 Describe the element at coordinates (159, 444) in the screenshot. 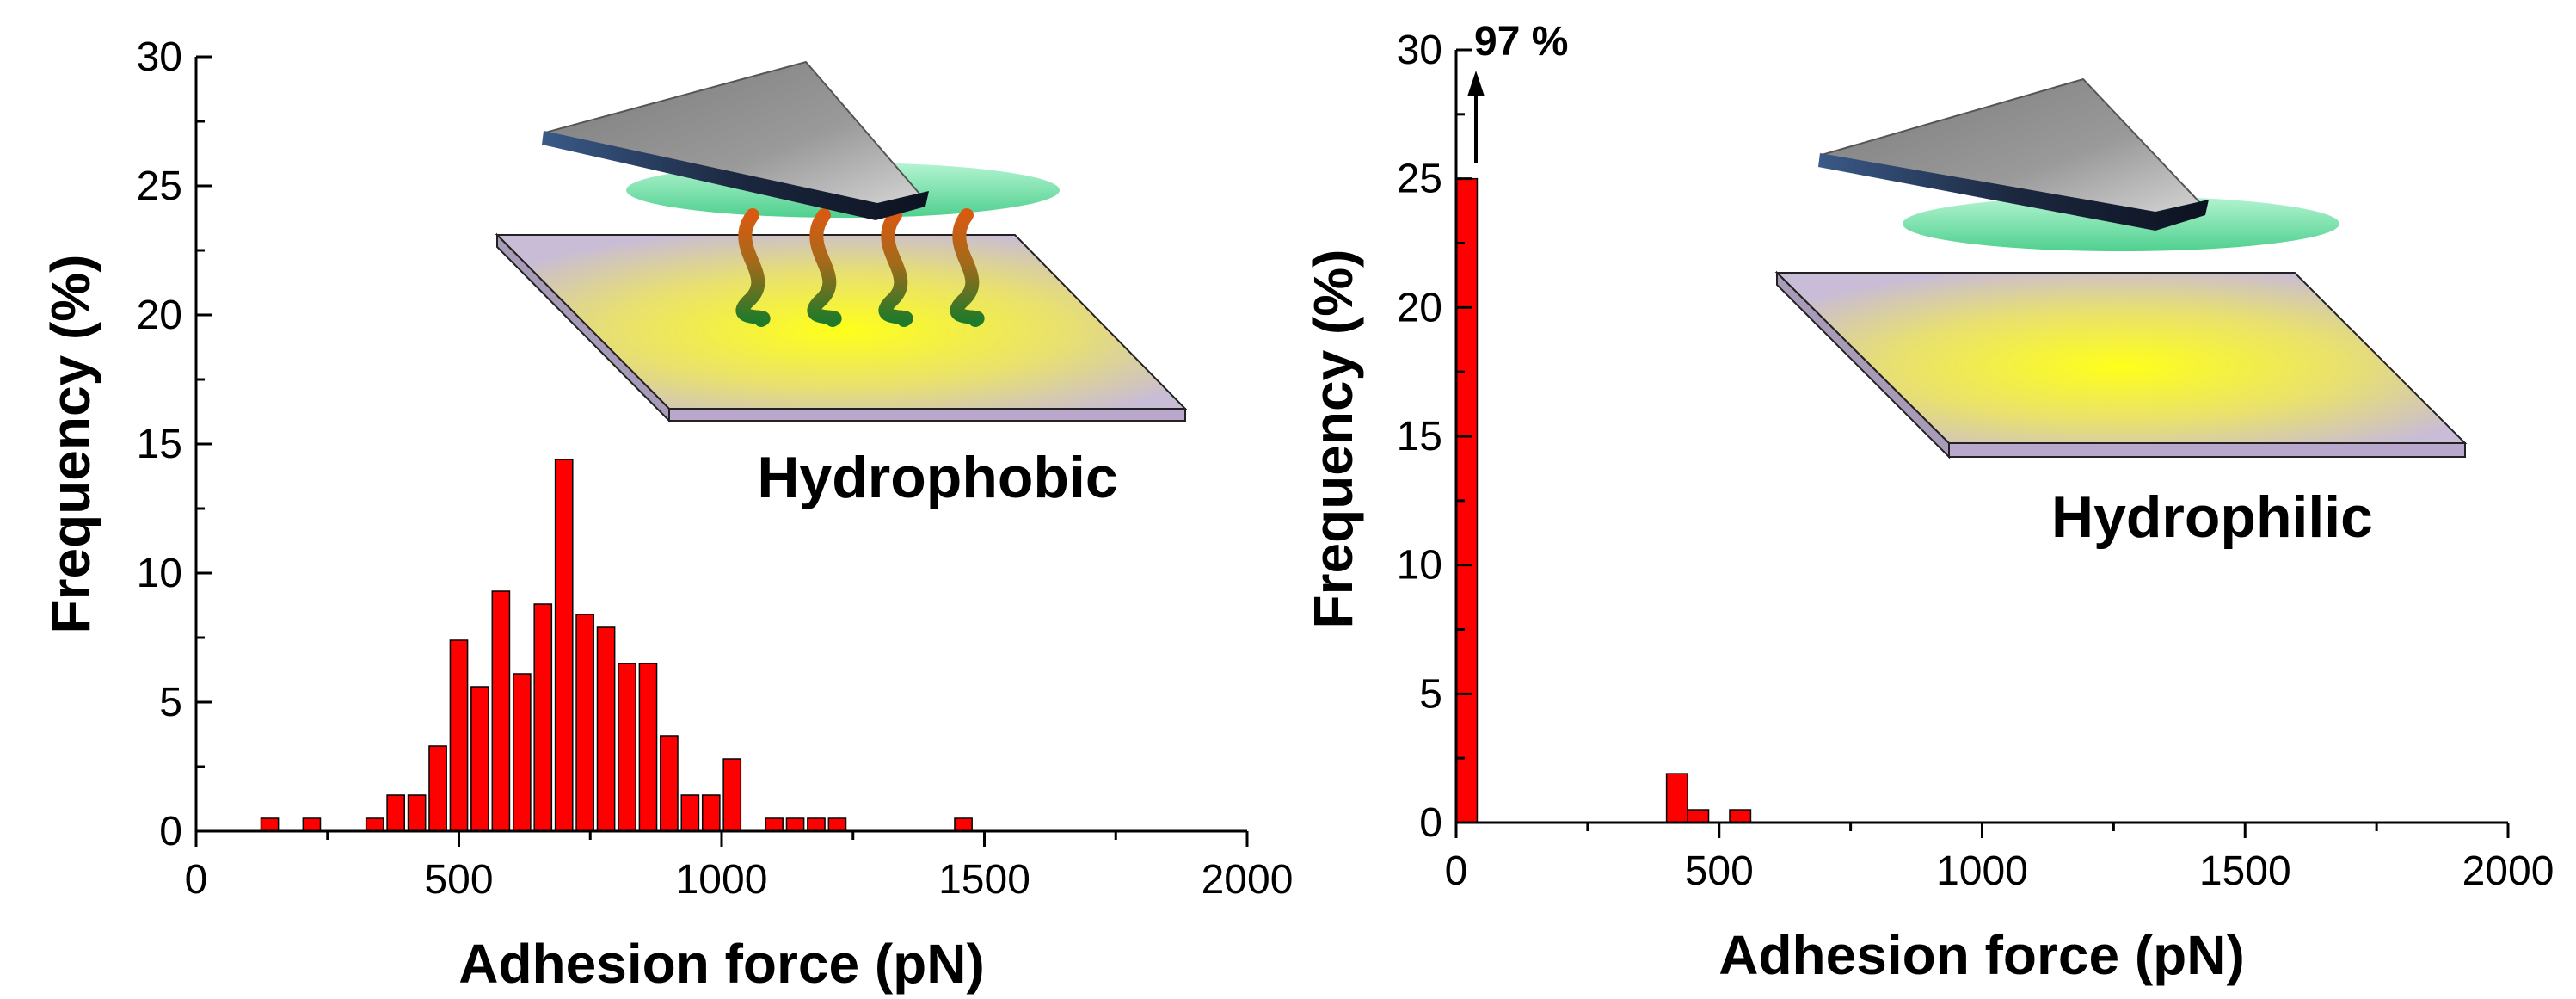

I see `y-tick-label-left: 15` at that location.